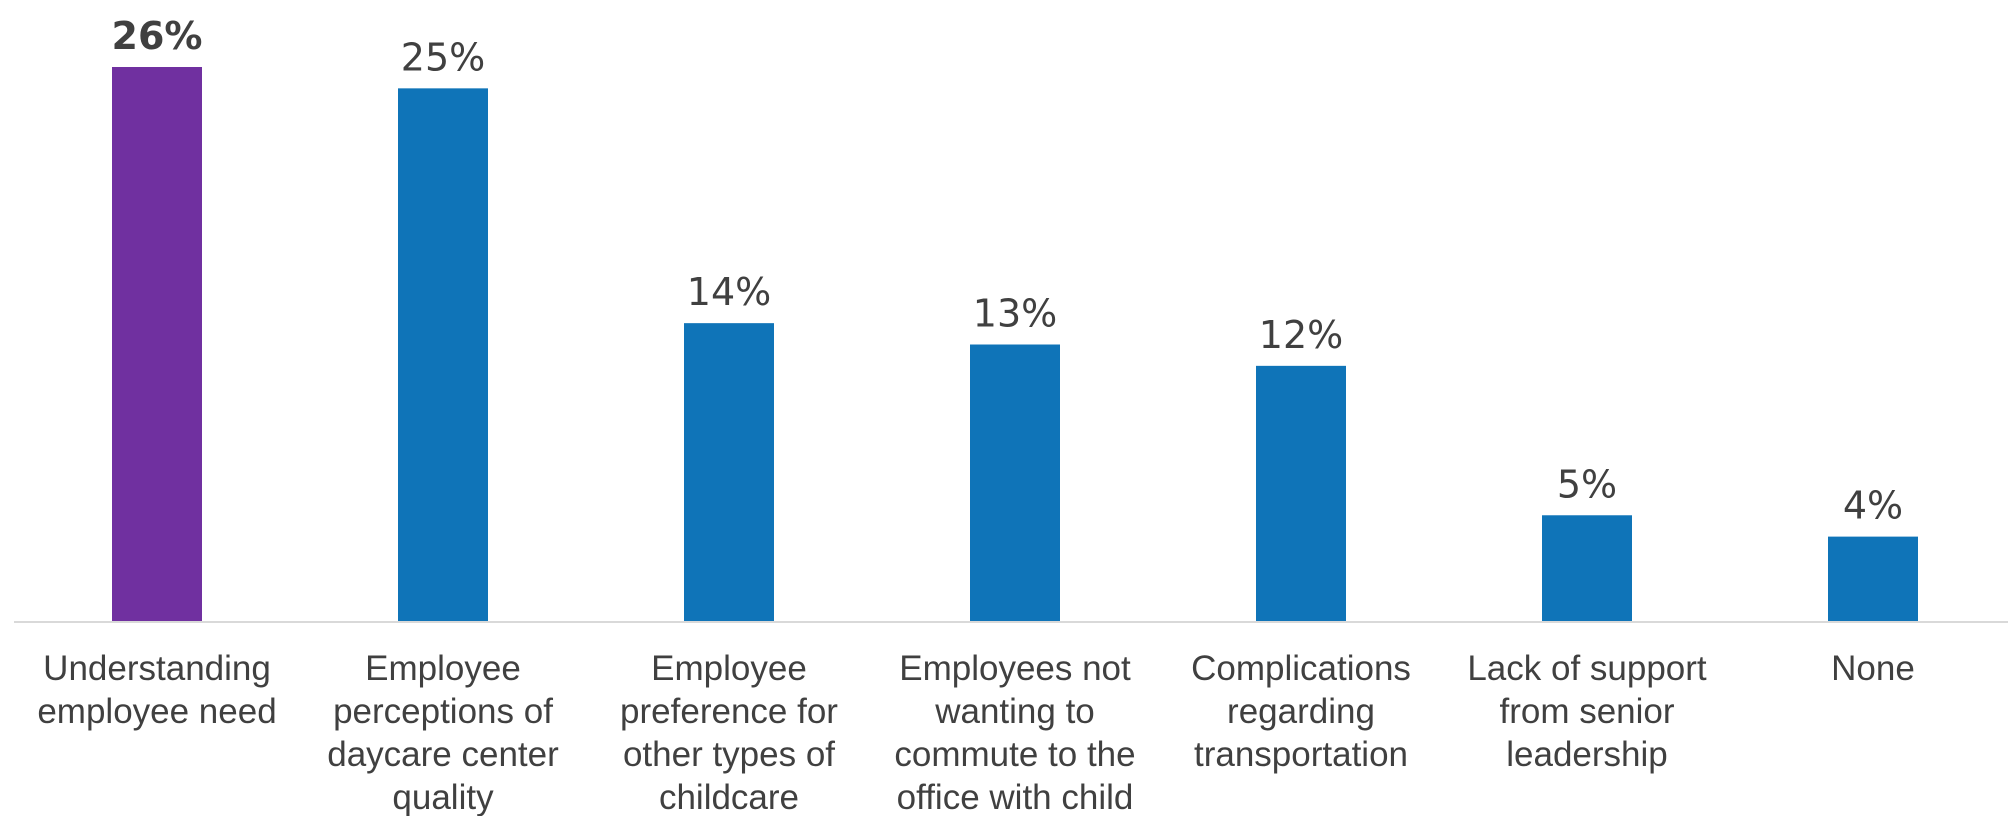  I want to click on value-label-5: 12%, so click(1301, 335).